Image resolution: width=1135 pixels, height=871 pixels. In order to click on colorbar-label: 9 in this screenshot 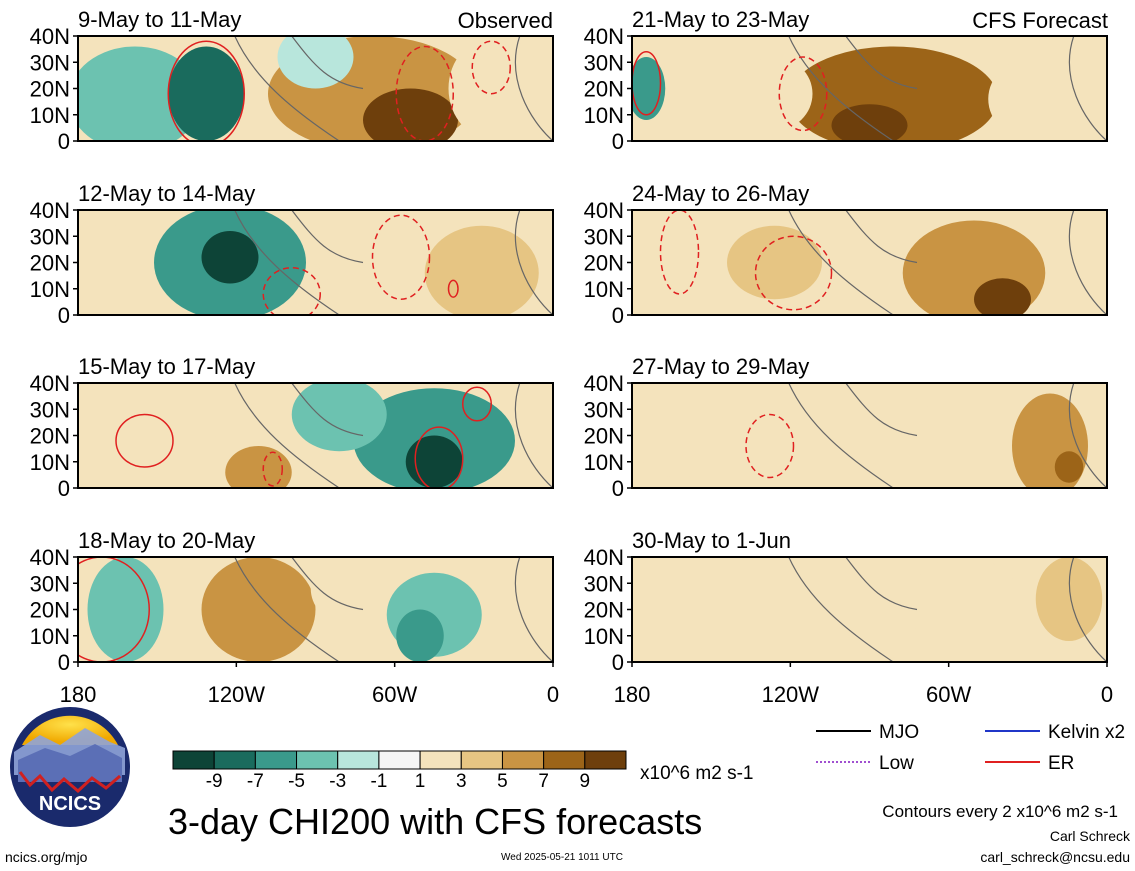, I will do `click(585, 781)`.